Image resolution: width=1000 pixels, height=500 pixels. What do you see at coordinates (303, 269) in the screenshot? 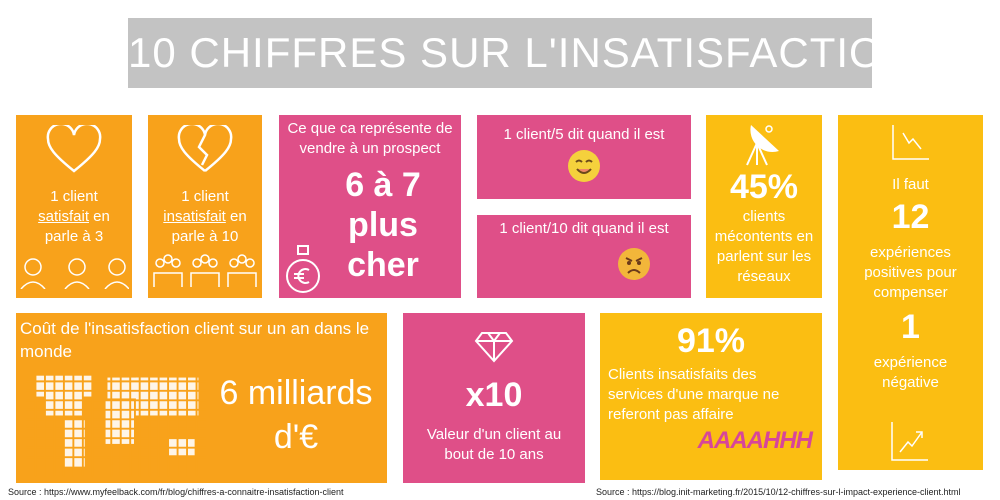
I see `money-bag-euro-icon` at bounding box center [303, 269].